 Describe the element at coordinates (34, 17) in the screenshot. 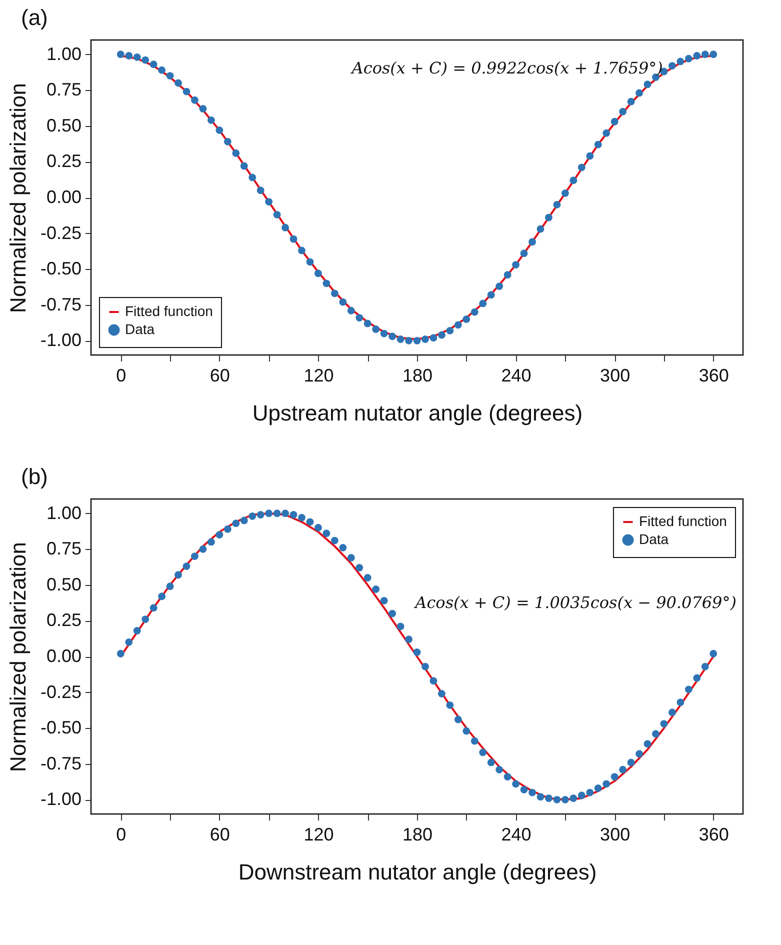

I see `chart-title: (a)` at that location.